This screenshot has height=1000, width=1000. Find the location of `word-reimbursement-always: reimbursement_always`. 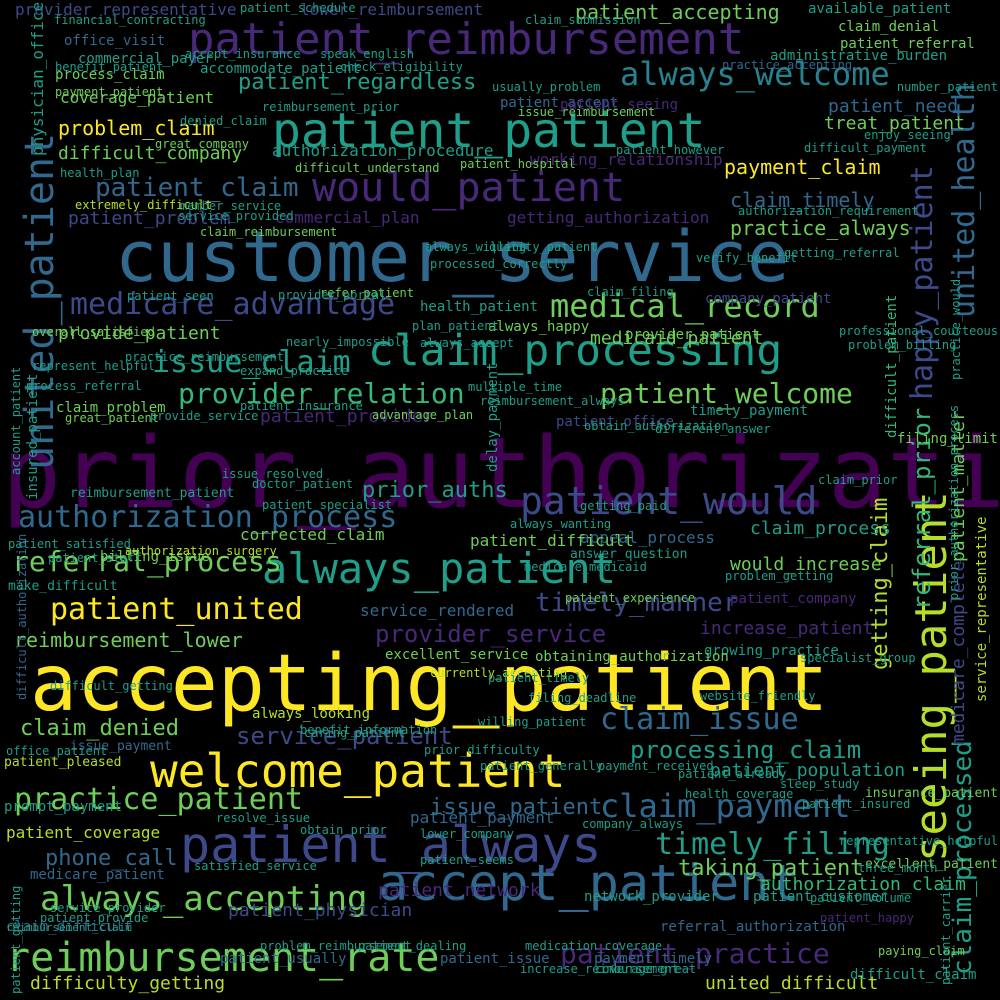

word-reimbursement-always: reimbursement_always is located at coordinates (552, 401).